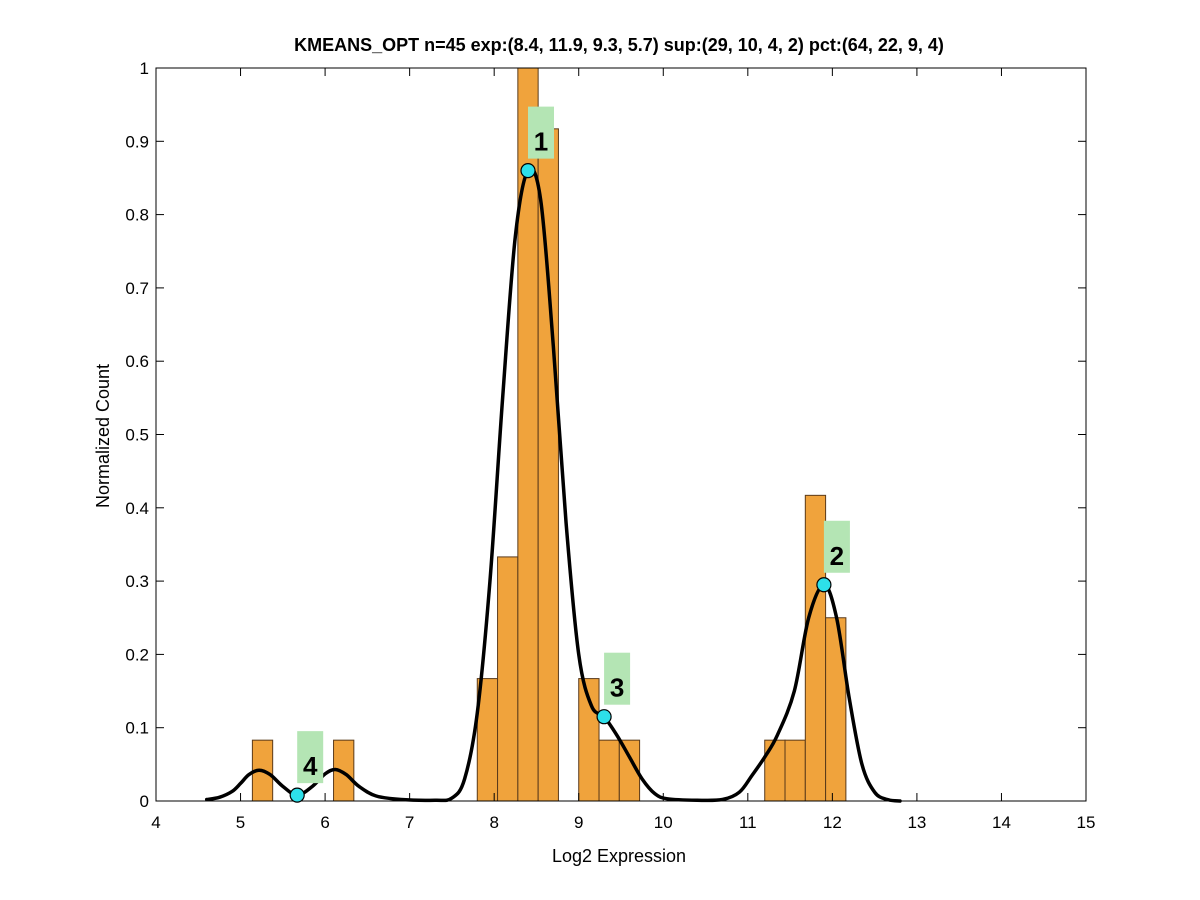  Describe the element at coordinates (1001, 822) in the screenshot. I see `x-tick-label-14: 14` at that location.